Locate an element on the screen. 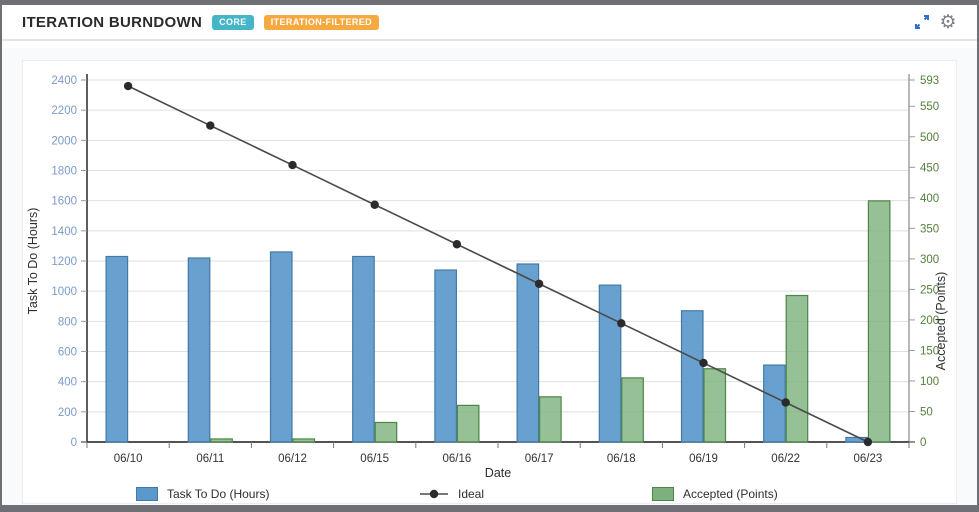 The height and width of the screenshot is (512, 979). left-tick-label: 0 is located at coordinates (74, 443).